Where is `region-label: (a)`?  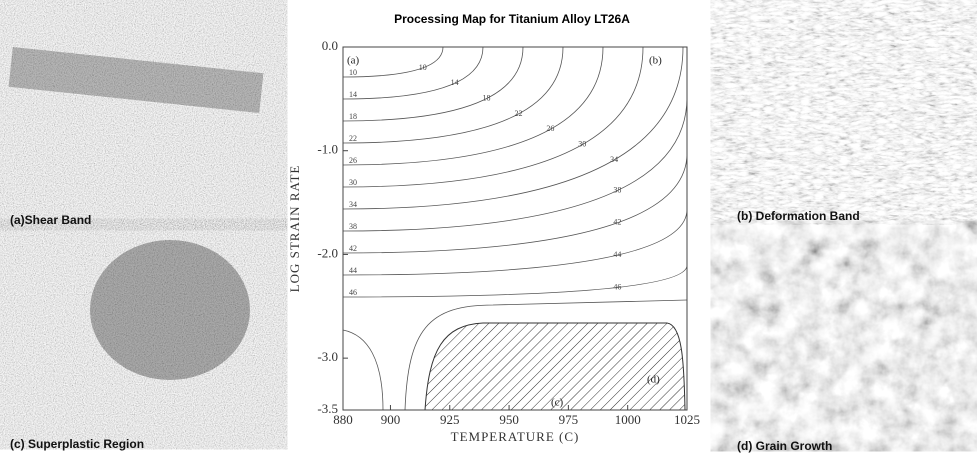 region-label: (a) is located at coordinates (353, 61).